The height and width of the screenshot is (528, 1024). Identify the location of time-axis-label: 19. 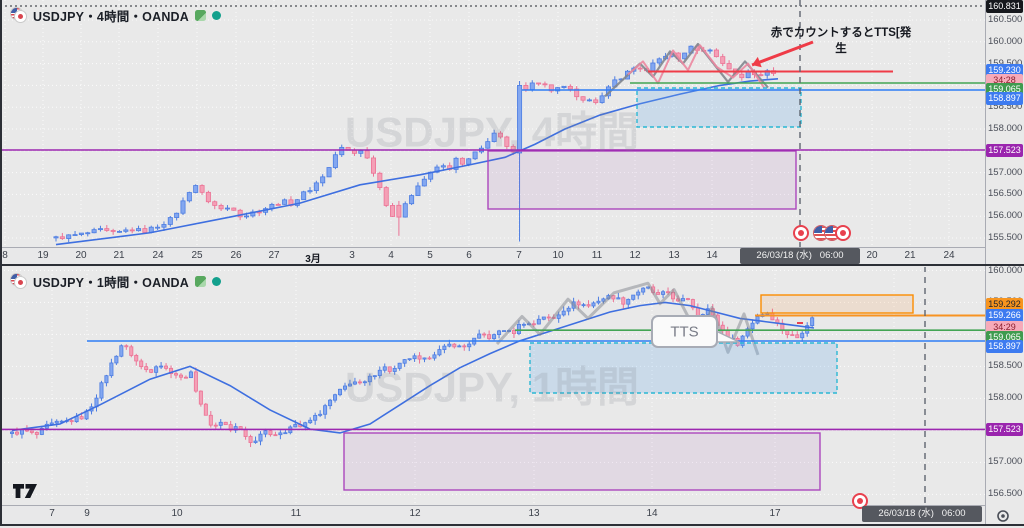
(43, 255).